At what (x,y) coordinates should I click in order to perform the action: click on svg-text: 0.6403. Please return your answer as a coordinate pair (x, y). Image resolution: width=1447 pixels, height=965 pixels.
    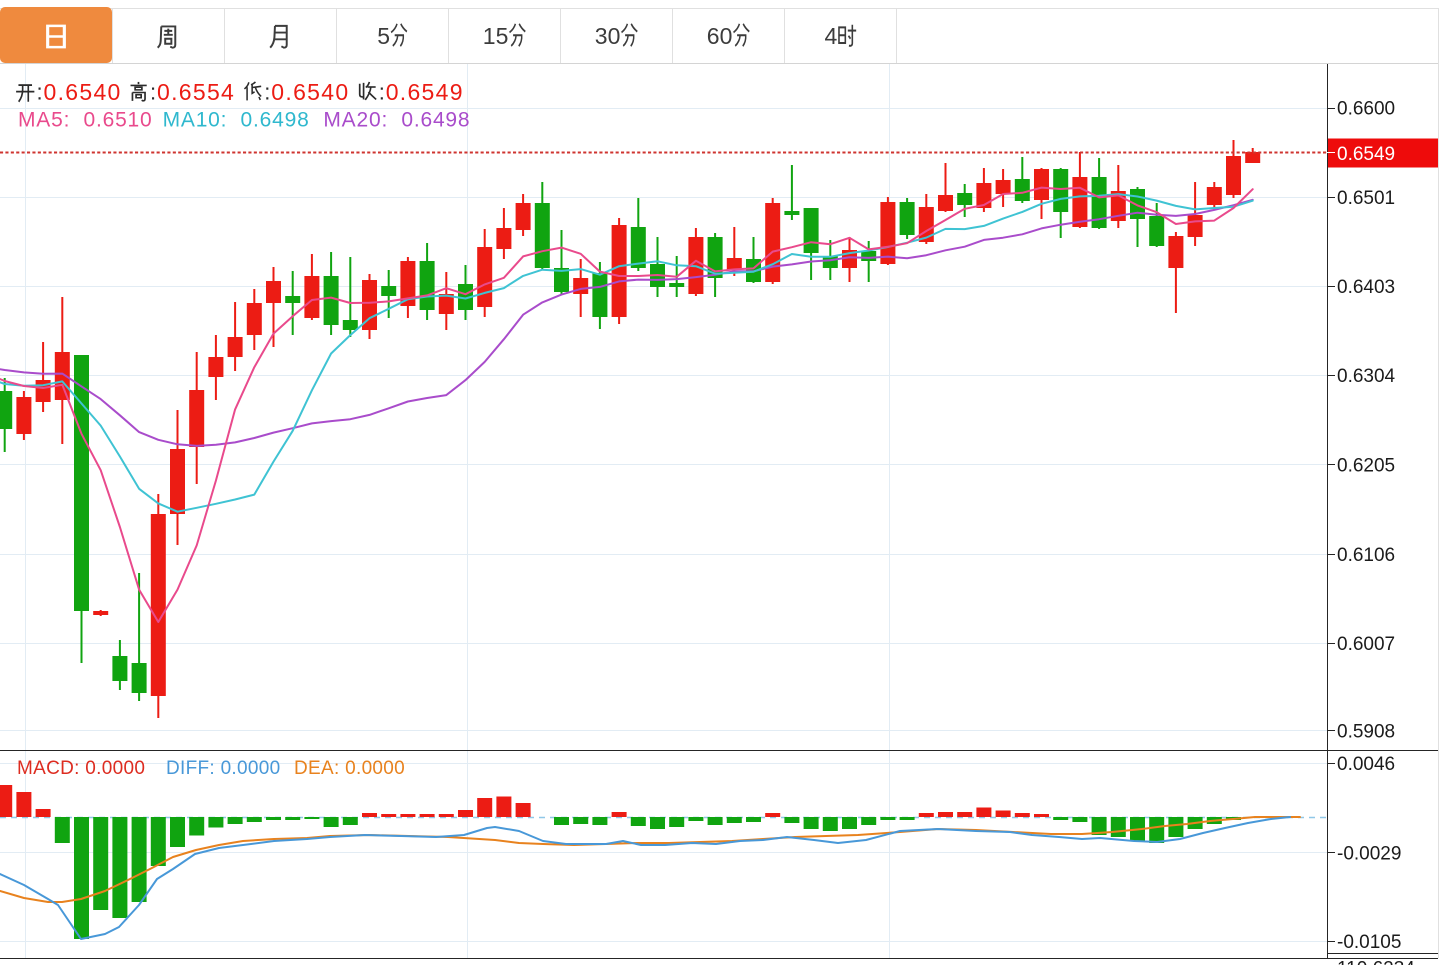
    Looking at the image, I should click on (1366, 287).